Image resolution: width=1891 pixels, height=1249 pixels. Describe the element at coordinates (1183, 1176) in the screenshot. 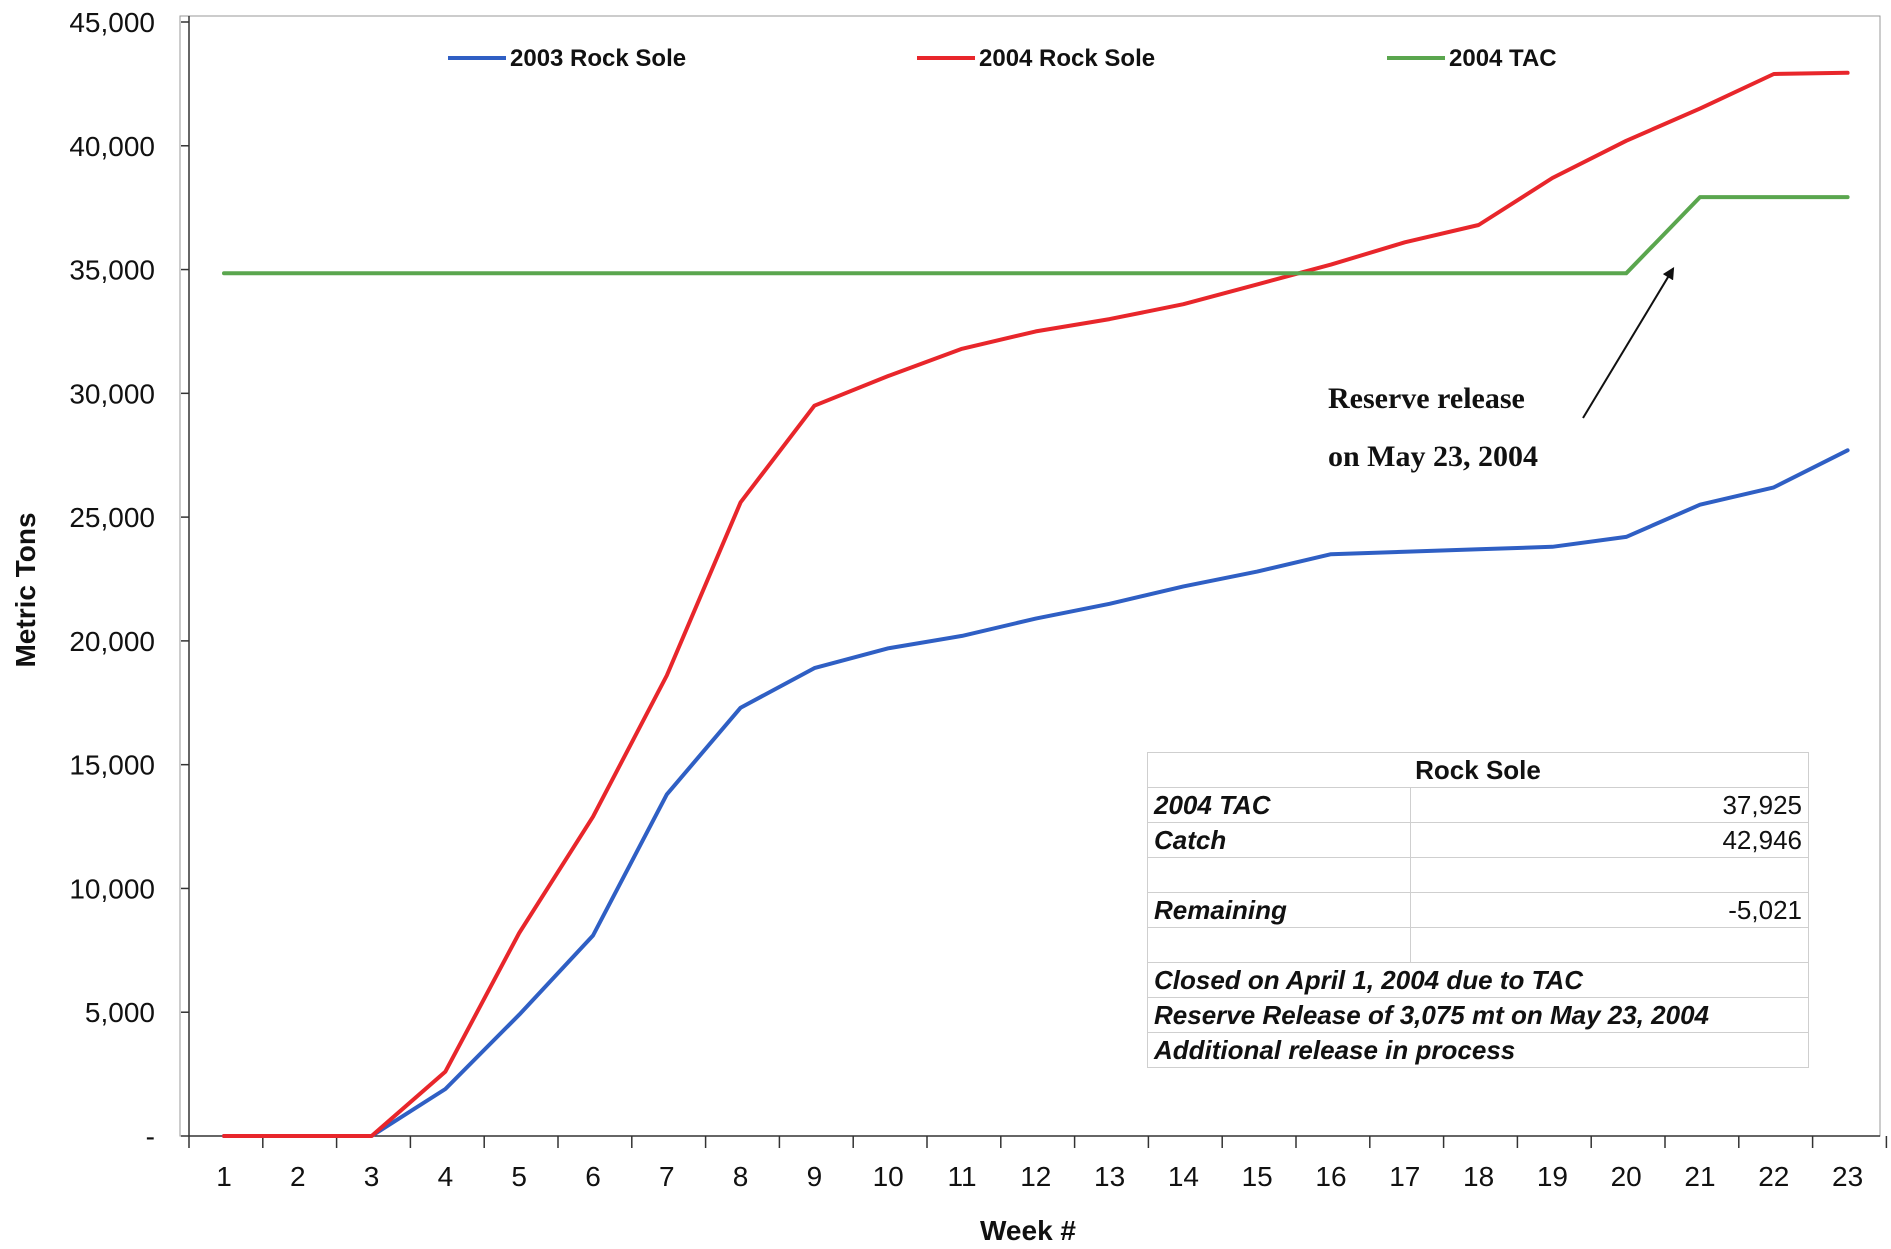

I see `x-tick-label: 14` at that location.